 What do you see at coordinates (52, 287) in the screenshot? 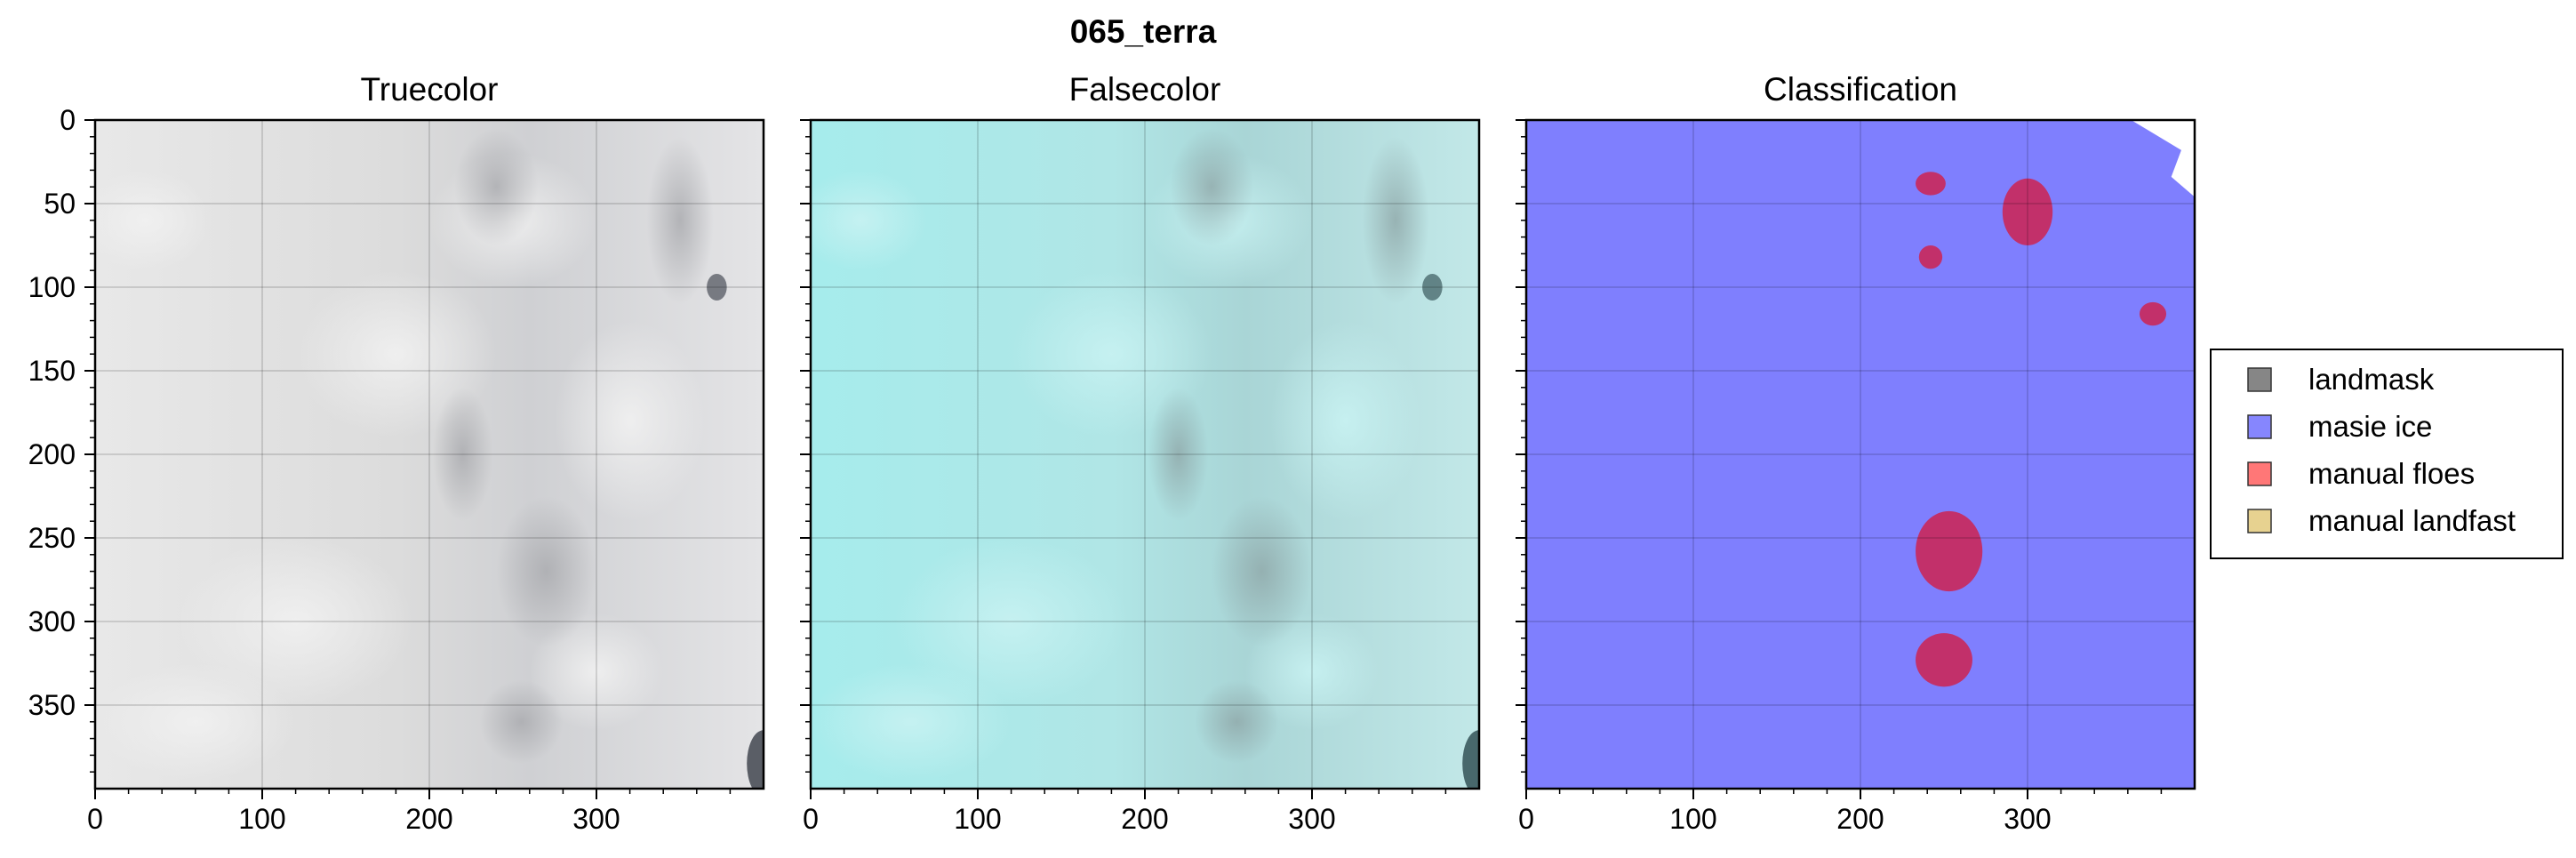
I see `y-tick-label: 100` at bounding box center [52, 287].